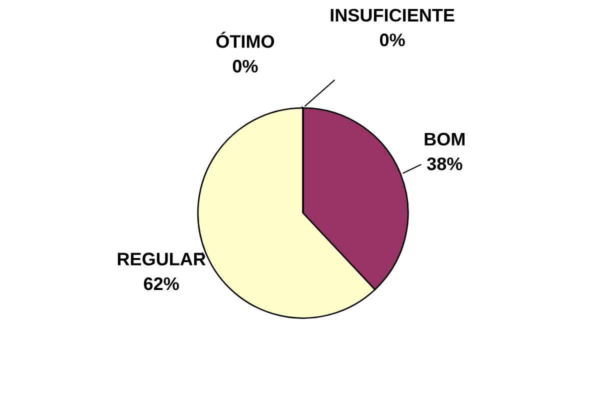 The image size is (606, 405). What do you see at coordinates (444, 139) in the screenshot?
I see `slice-label: BOM` at bounding box center [444, 139].